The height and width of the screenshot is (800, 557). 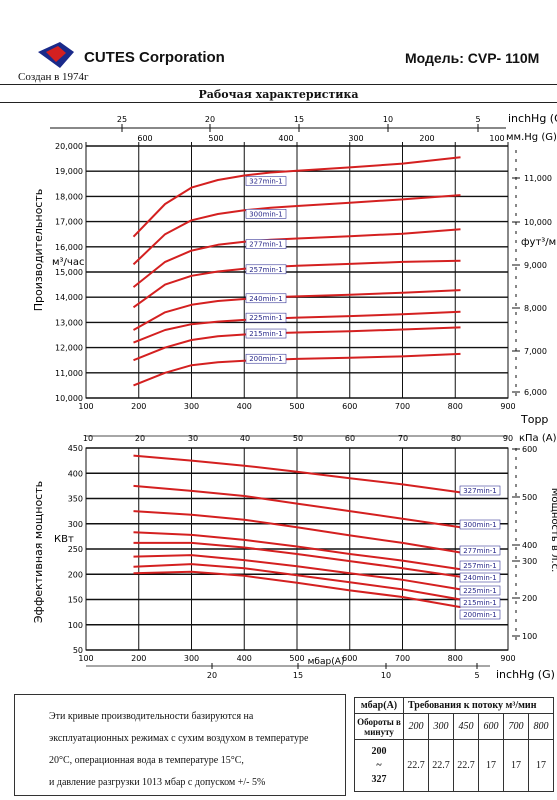 I want to click on table-col-header: мбар(A), so click(x=379, y=705).